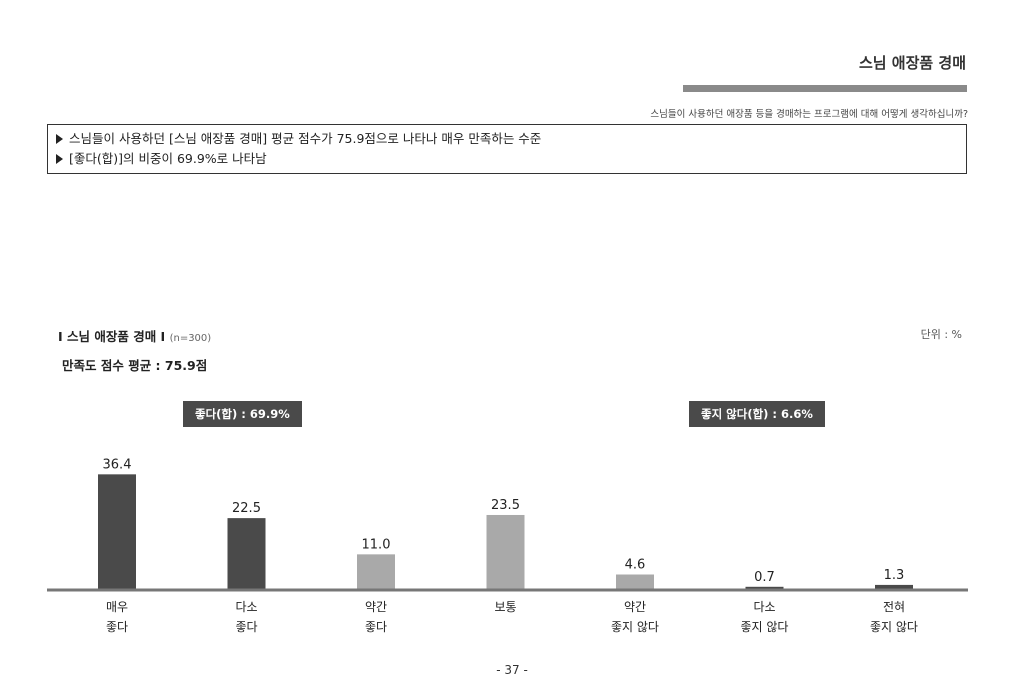 Image resolution: width=1024 pixels, height=695 pixels. What do you see at coordinates (376, 544) in the screenshot?
I see `value-label-2: 11.0` at bounding box center [376, 544].